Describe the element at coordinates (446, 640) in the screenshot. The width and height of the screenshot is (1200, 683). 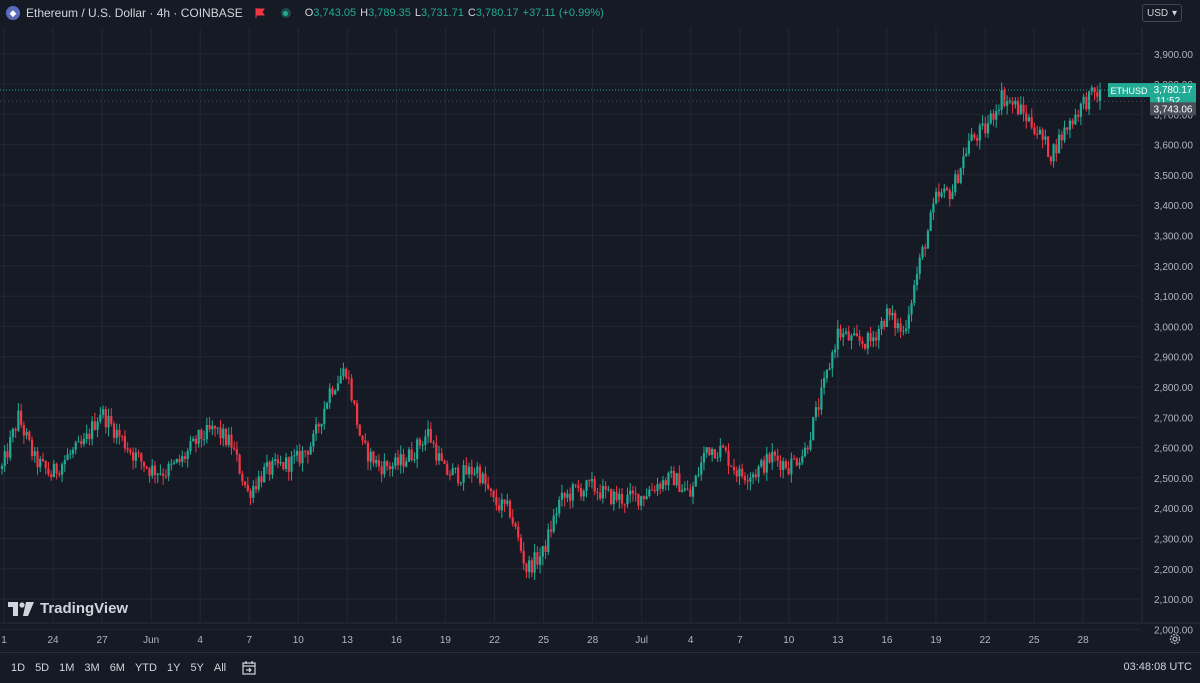
I see `x-tick-label: 19` at that location.